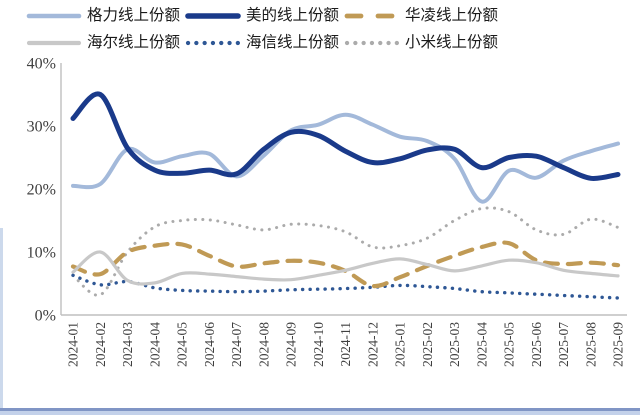  I want to click on legend-marker-hisense-line-icon, so click(213, 43).